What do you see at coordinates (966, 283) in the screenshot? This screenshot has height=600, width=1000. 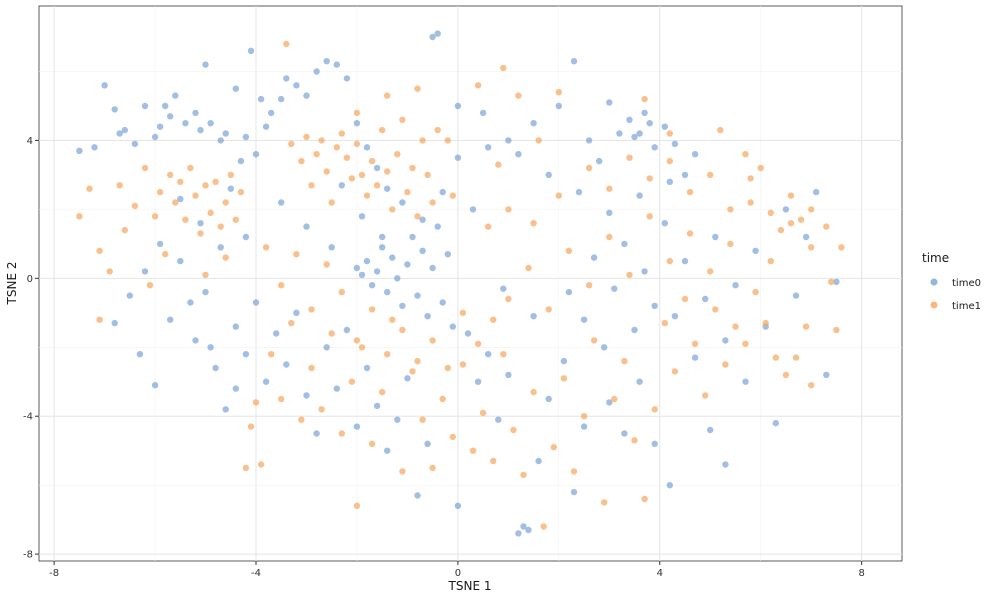 I see `legend-label-time0: time0` at bounding box center [966, 283].